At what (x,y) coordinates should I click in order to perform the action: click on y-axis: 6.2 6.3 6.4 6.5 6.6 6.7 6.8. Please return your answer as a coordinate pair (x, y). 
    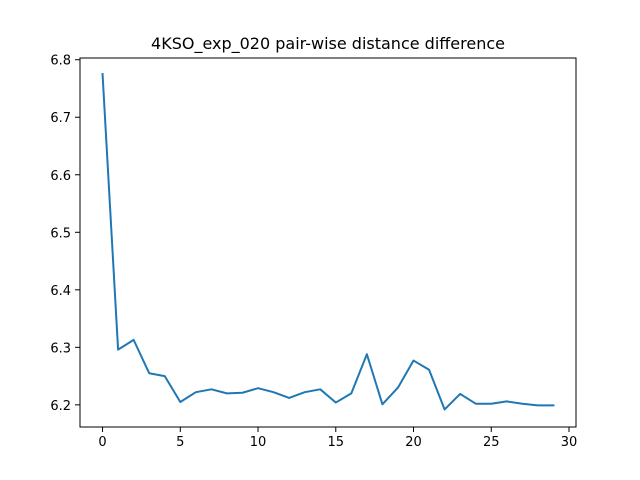
    Looking at the image, I should click on (65, 234).